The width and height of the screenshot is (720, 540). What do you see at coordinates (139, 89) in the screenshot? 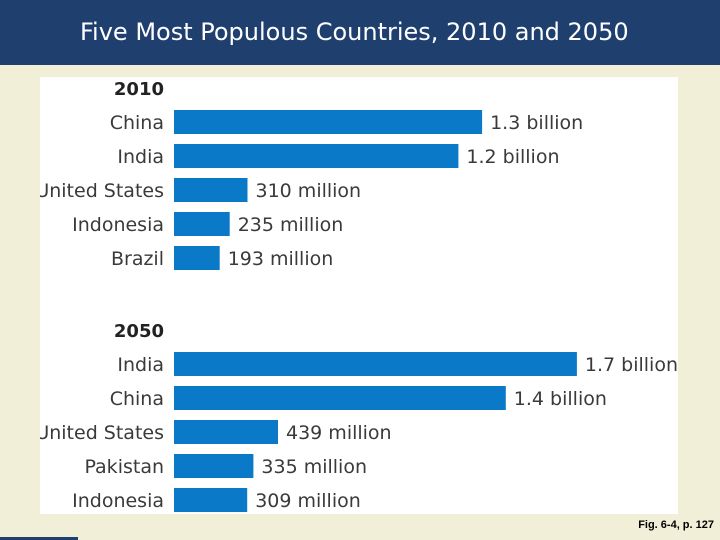
I see `chart-title: 2010` at bounding box center [139, 89].